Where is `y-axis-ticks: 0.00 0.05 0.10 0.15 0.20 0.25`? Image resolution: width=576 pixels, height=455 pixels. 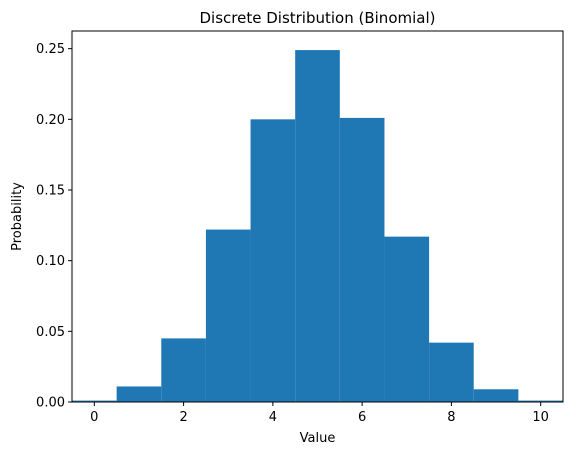
y-axis-ticks: 0.00 0.05 0.10 0.15 0.20 0.25 is located at coordinates (54, 226).